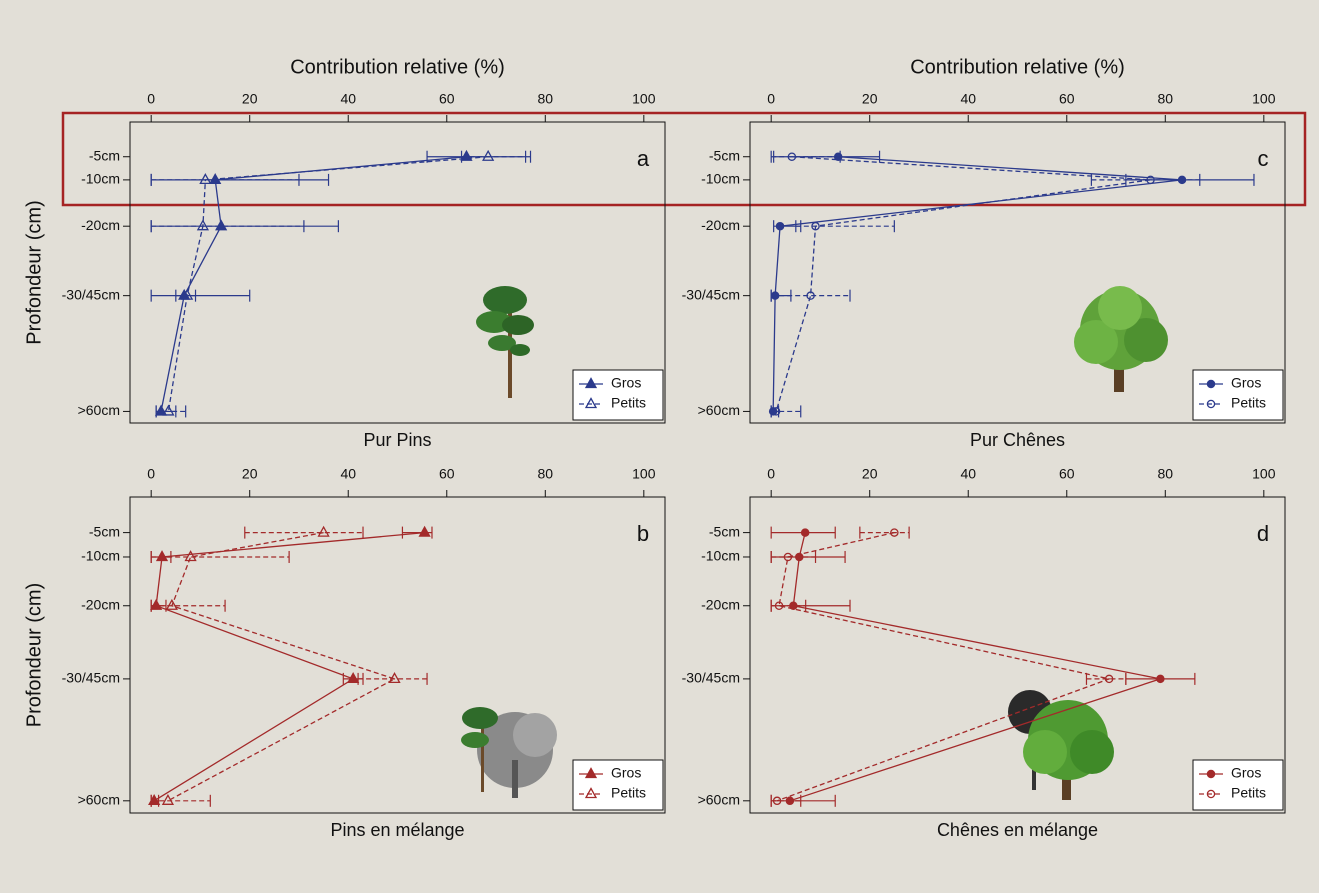 This screenshot has width=1319, height=893. I want to click on panel-letter: d, so click(1263, 533).